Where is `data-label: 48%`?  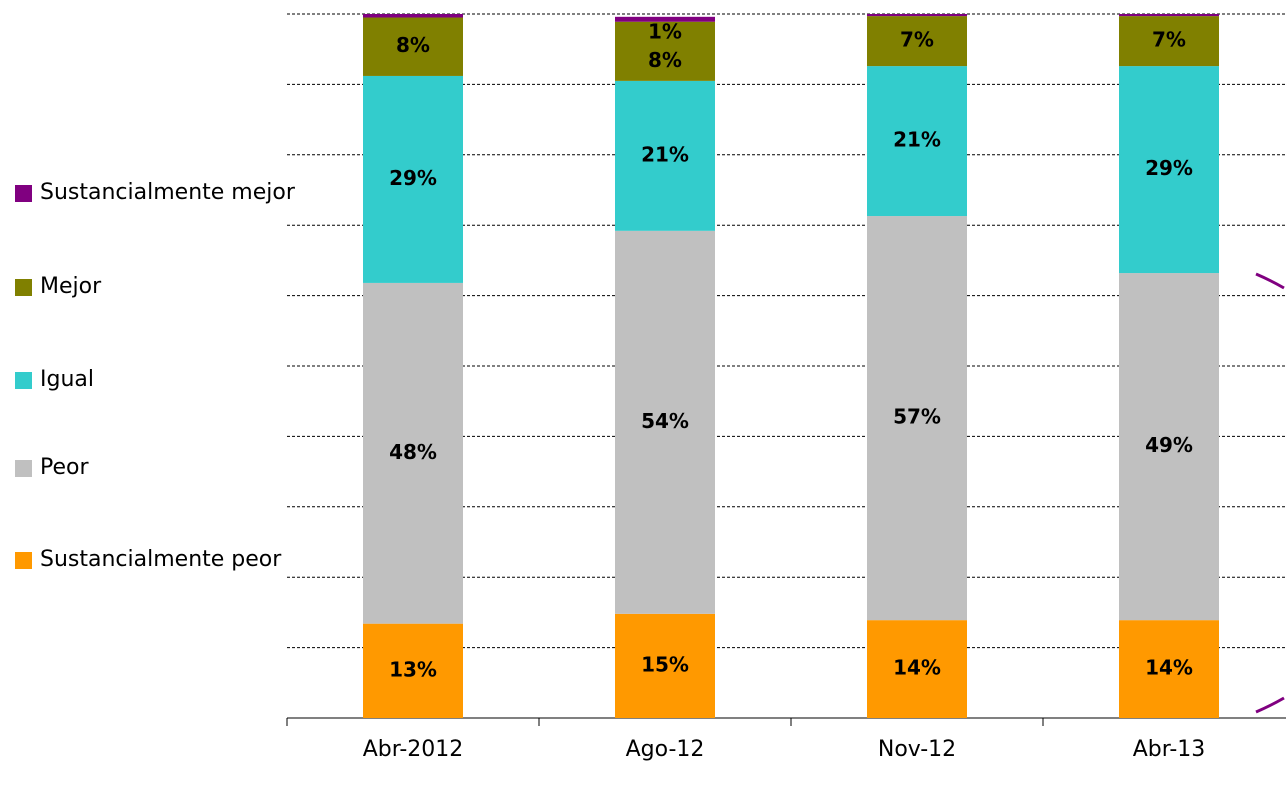
data-label: 48% is located at coordinates (413, 452).